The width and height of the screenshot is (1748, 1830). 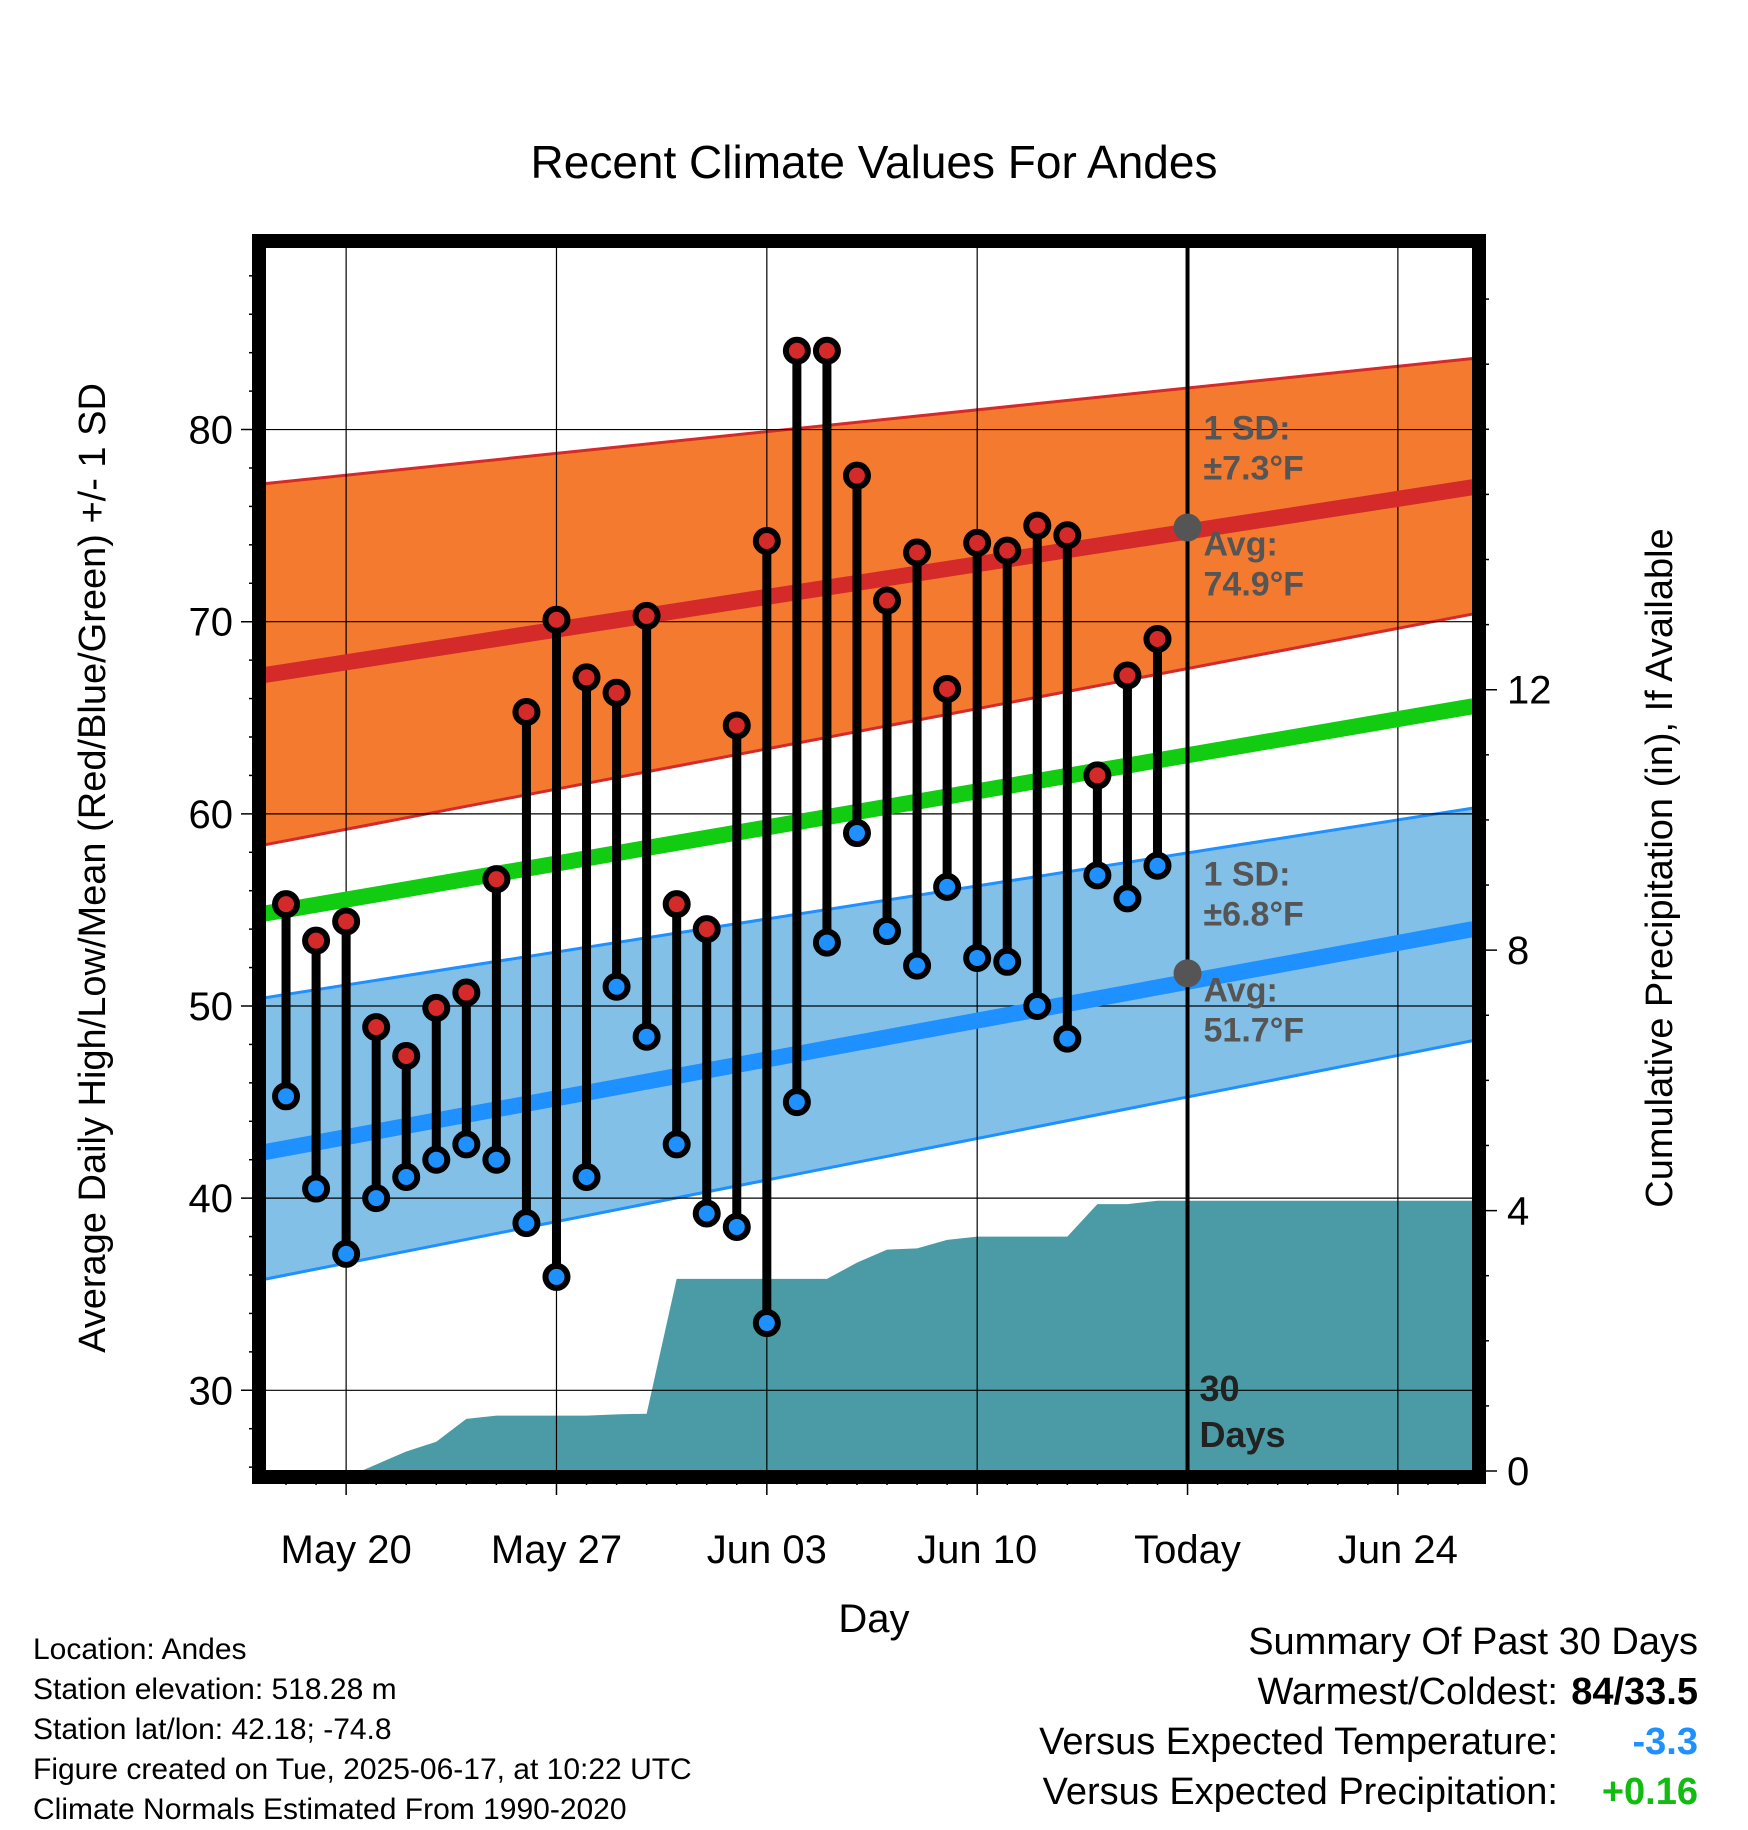 I want to click on warm-cold-label: Warmest/Coldest:, so click(x=1407, y=1692).